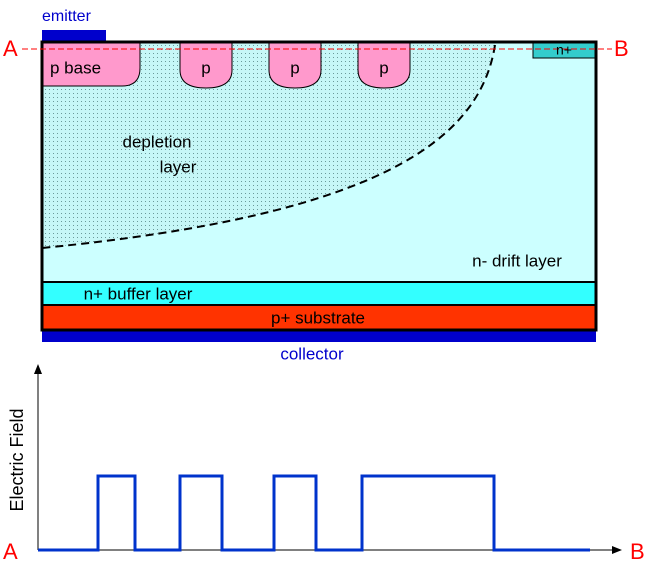  I want to click on x-arrow, so click(617, 550).